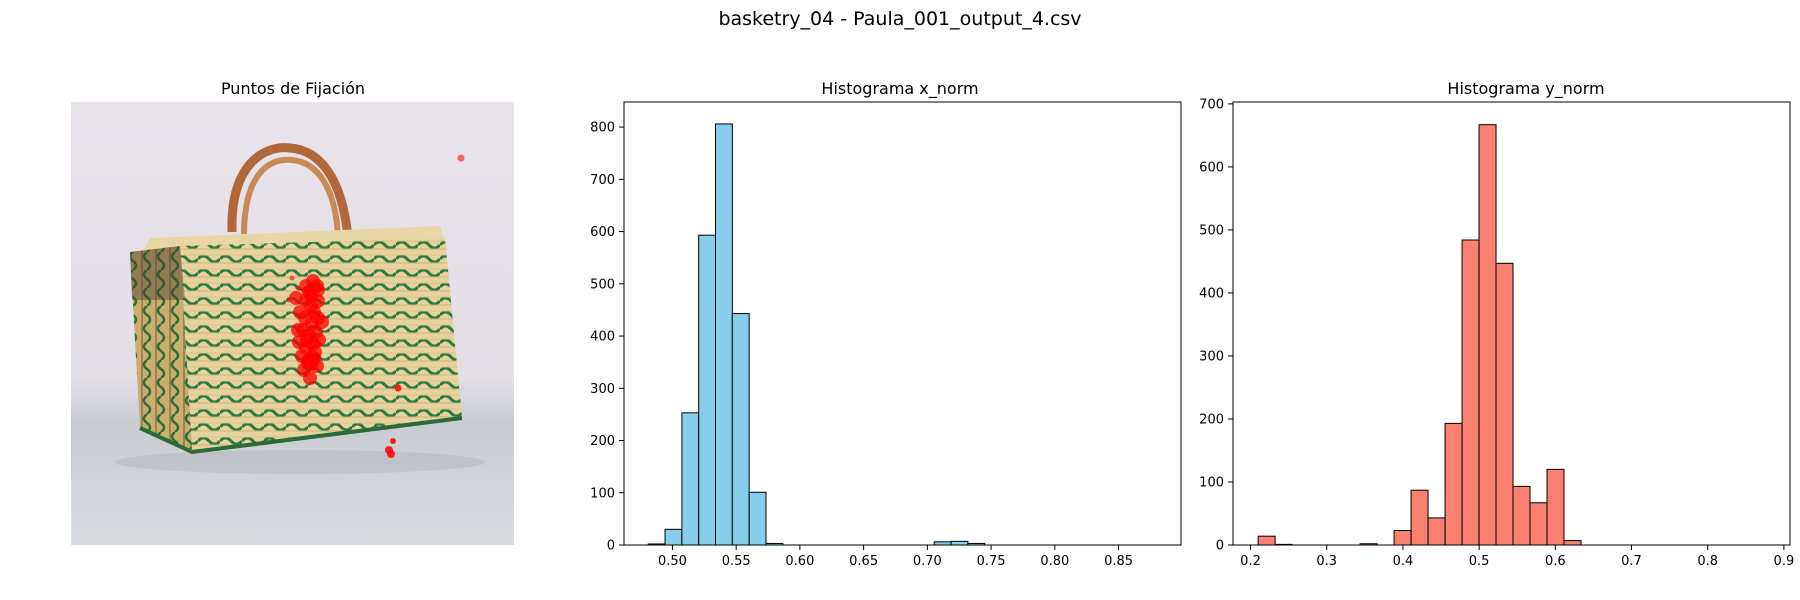 This screenshot has width=1800, height=600. Describe the element at coordinates (1250, 561) in the screenshot. I see `hist-y-xtick-label: 0.2` at that location.